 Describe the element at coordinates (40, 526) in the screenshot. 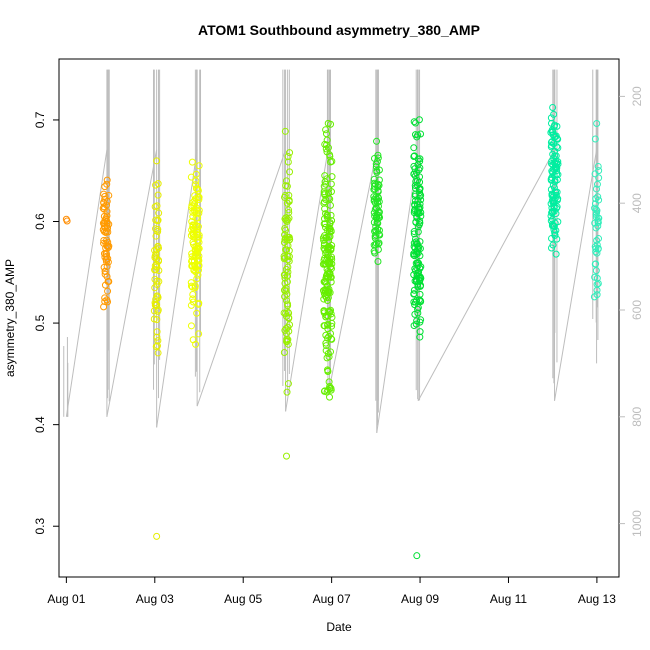

I see `y-tick-label: 0.3` at that location.